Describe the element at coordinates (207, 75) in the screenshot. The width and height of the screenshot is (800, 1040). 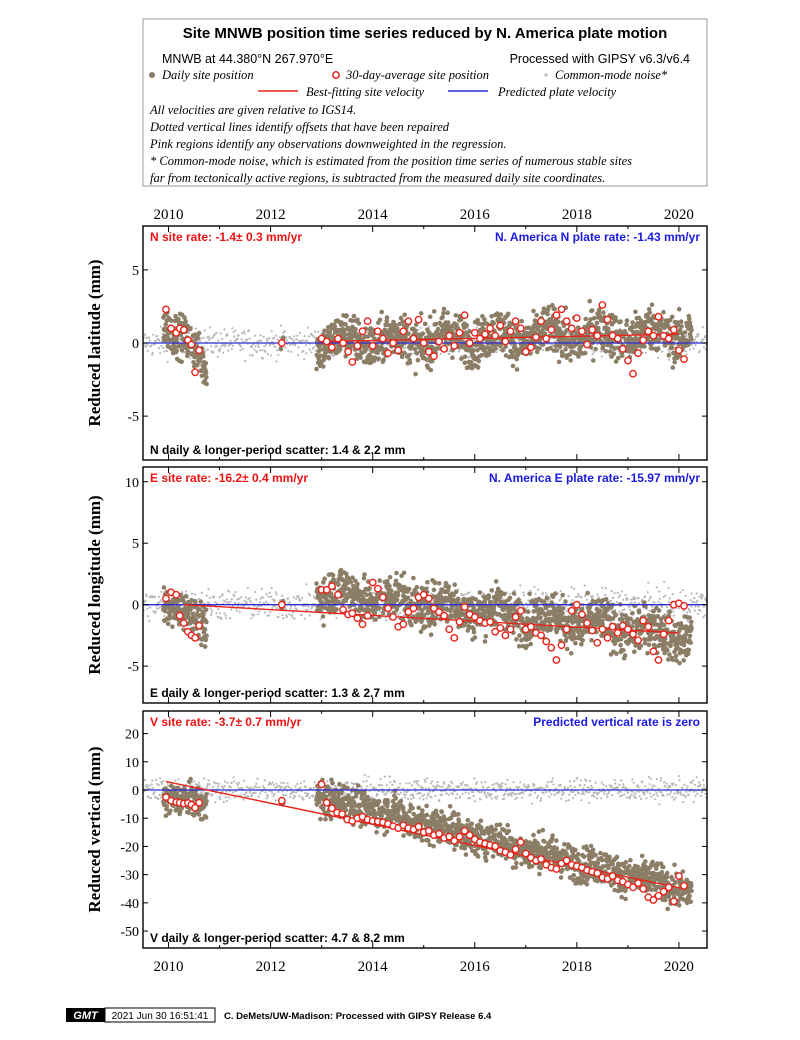
I see `legend-daily-label: Daily site position` at that location.